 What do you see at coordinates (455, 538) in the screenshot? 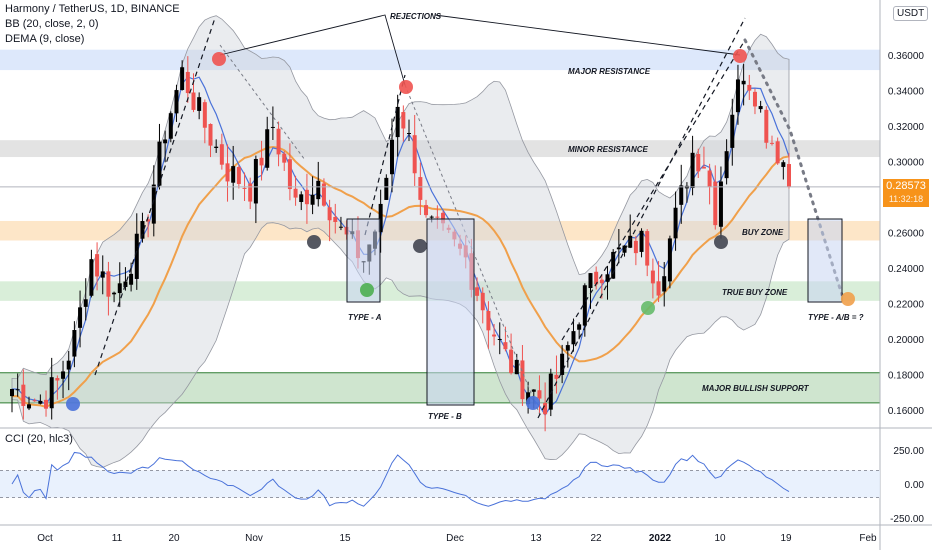
I see `time-tick-label: Dec` at bounding box center [455, 538].